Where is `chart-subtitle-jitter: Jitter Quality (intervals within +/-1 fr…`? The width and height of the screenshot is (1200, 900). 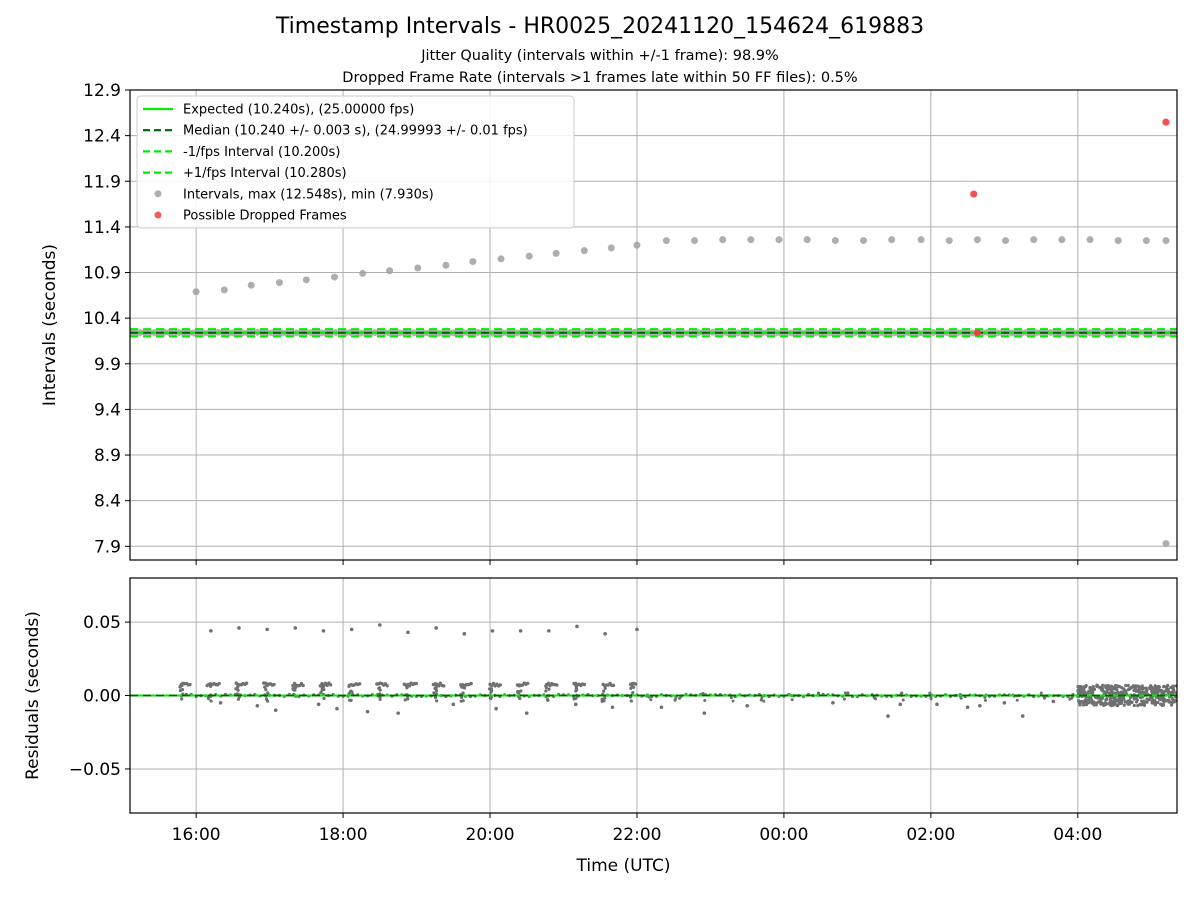
chart-subtitle-jitter: Jitter Quality (intervals within +/-1 fr… is located at coordinates (600, 56).